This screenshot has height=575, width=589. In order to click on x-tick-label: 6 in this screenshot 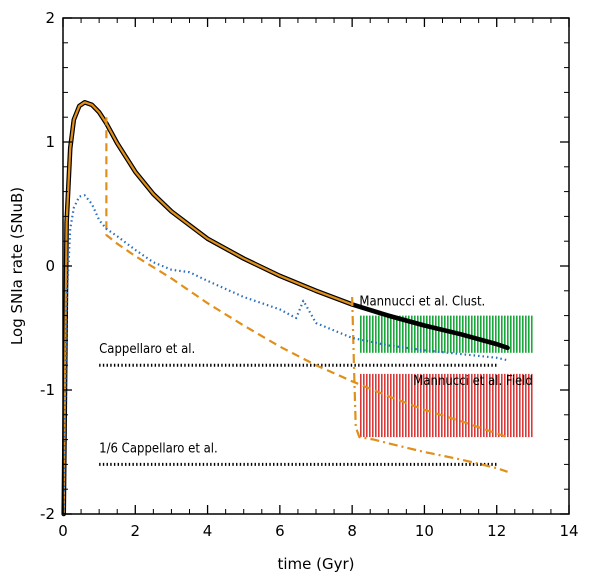, I will do `click(280, 531)`.